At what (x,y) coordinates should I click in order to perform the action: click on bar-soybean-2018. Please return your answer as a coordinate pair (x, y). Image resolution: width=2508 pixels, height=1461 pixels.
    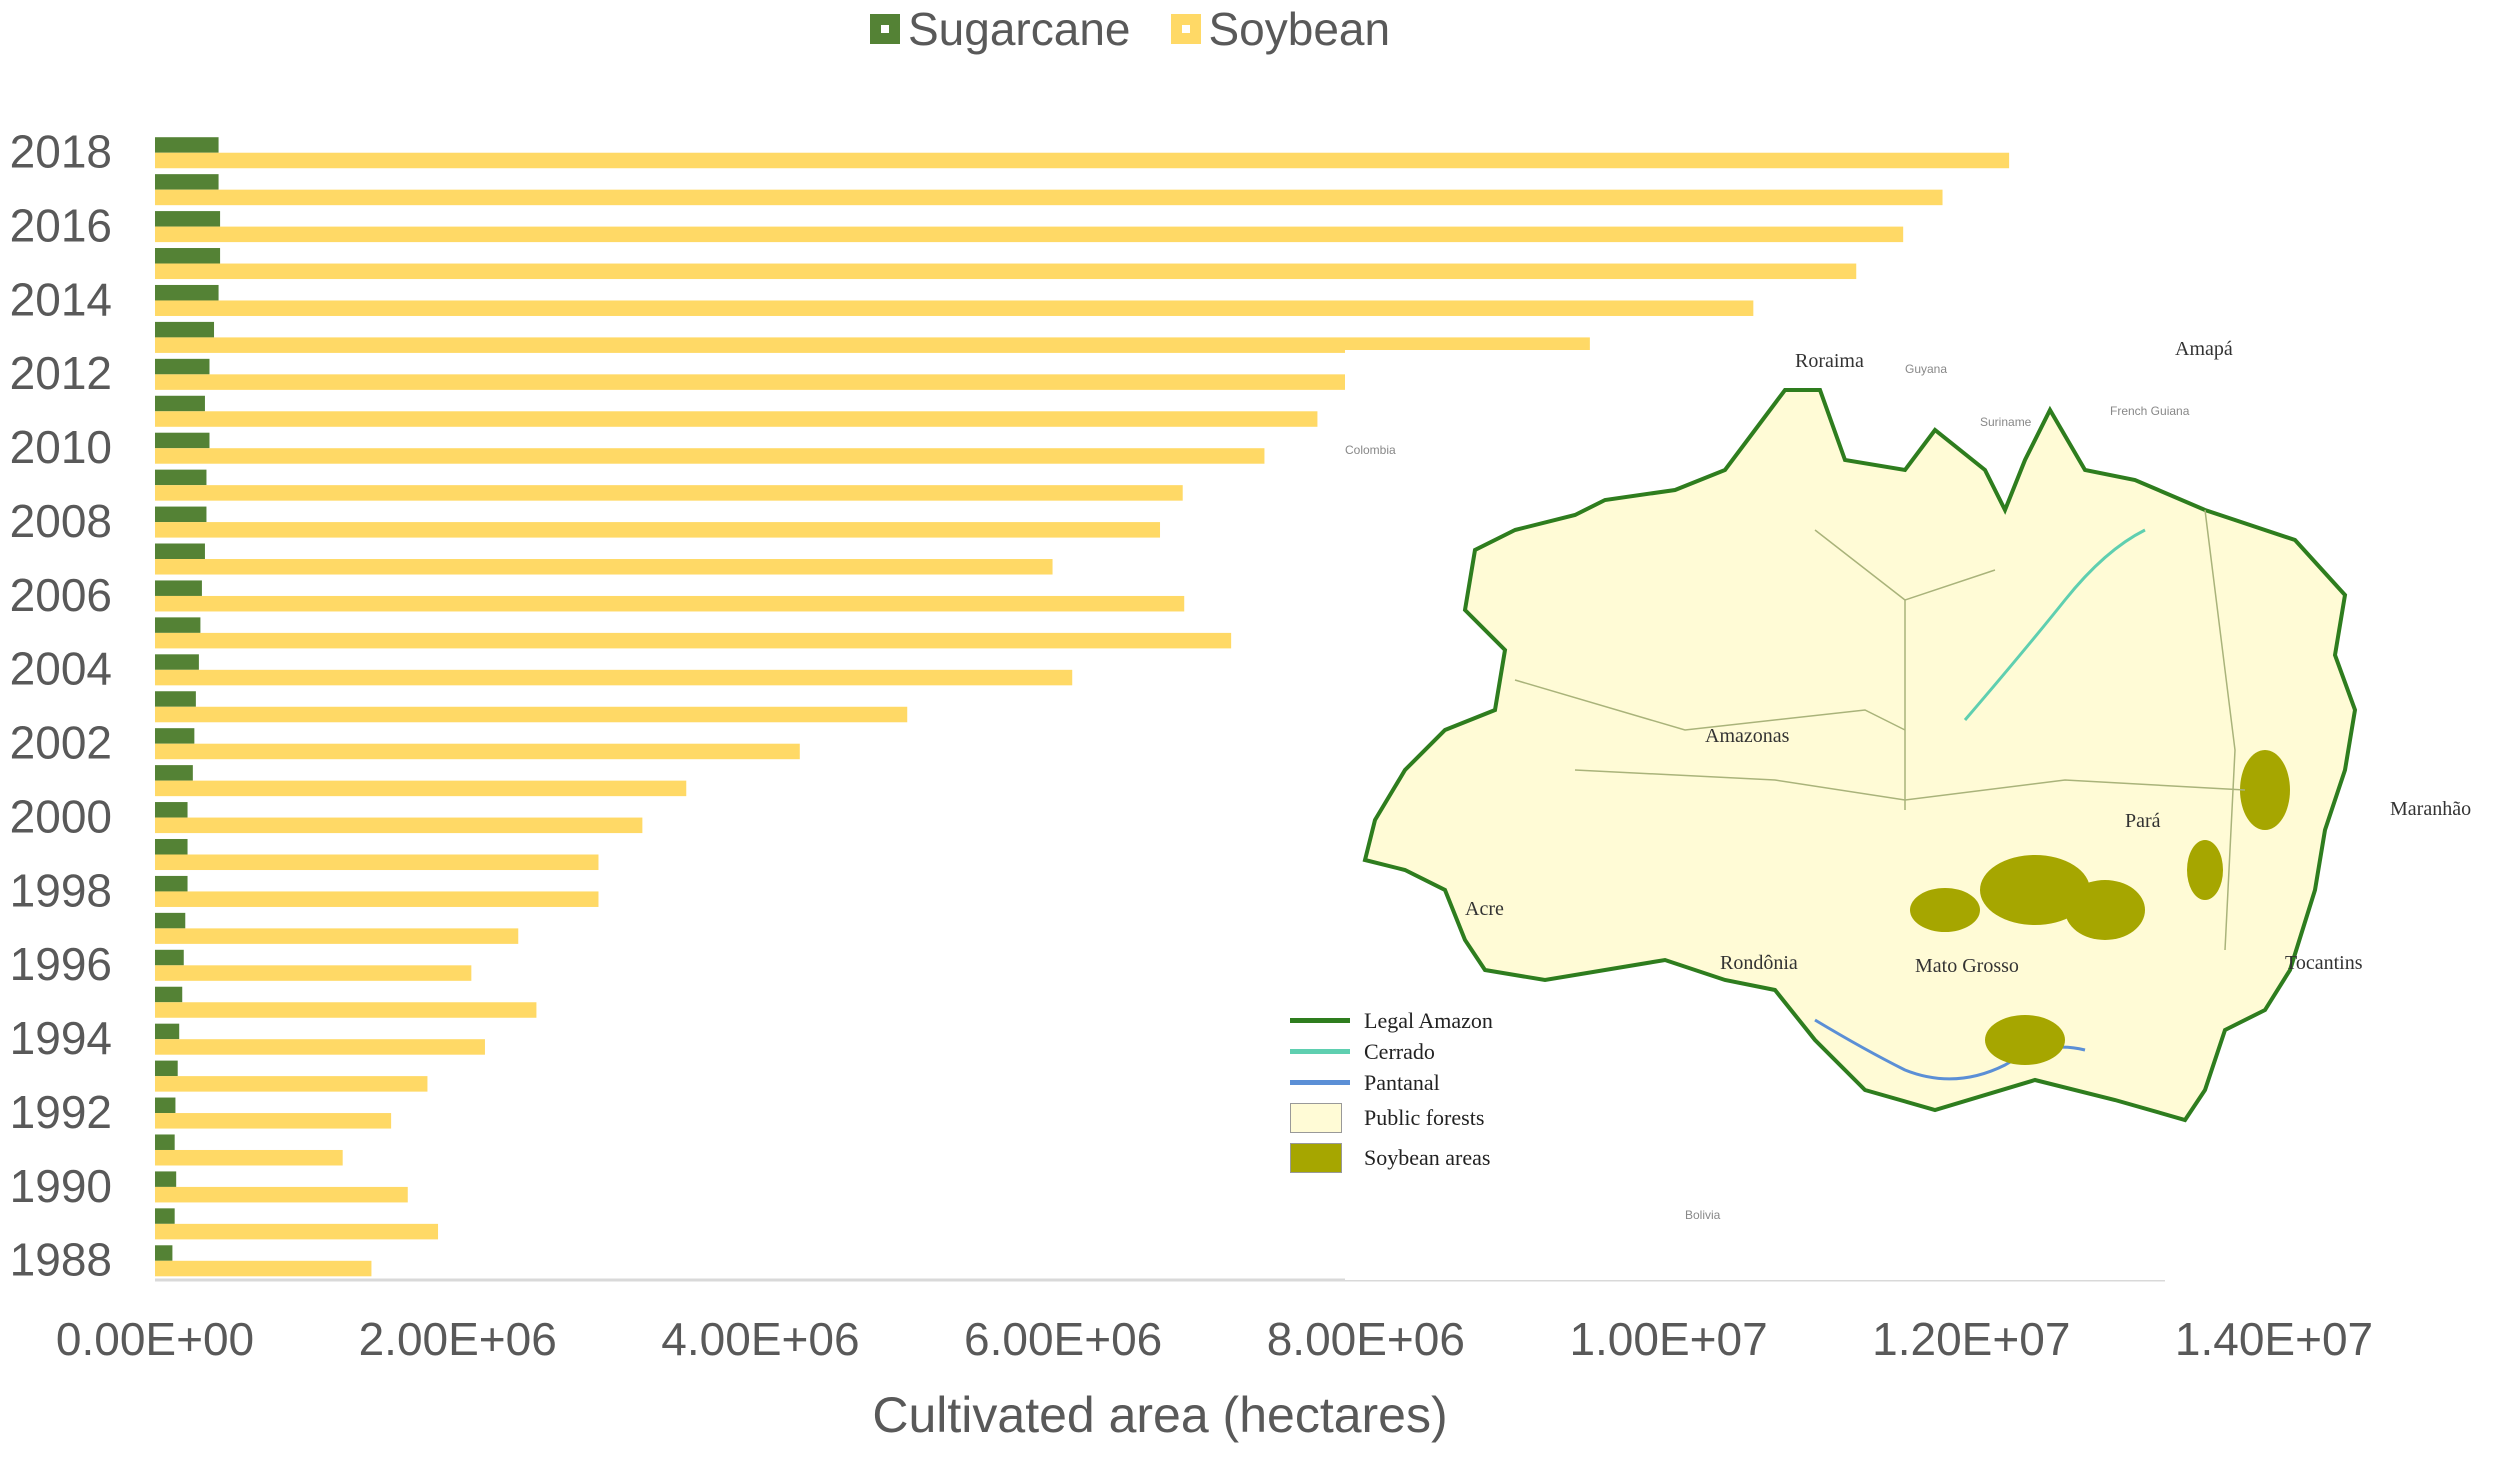
    Looking at the image, I should click on (1082, 160).